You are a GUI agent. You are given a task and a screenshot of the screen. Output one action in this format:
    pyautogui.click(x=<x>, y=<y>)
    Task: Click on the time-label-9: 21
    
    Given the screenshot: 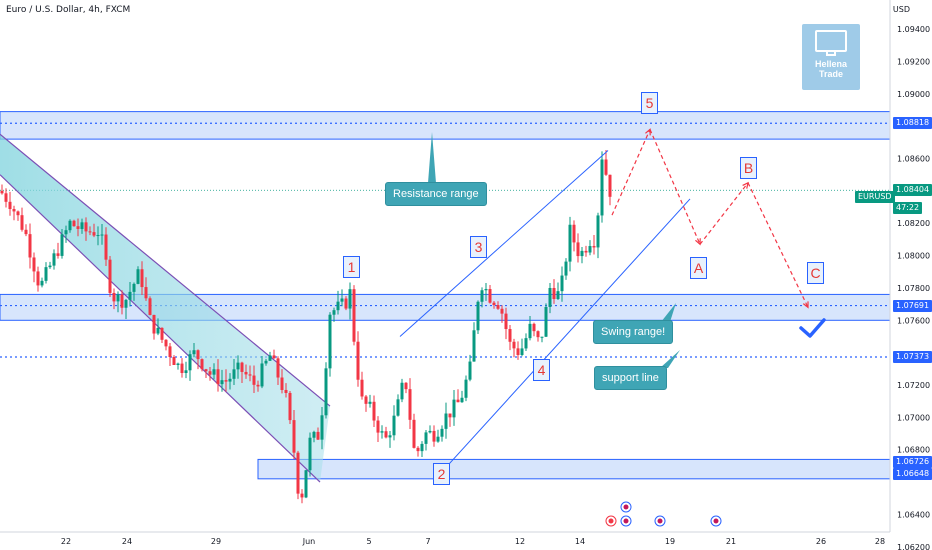 What is the action you would take?
    pyautogui.click(x=731, y=541)
    